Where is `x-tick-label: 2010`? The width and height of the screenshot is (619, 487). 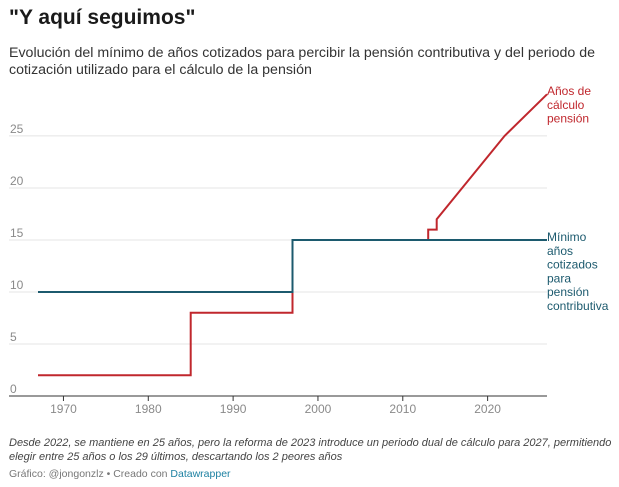
x-tick-label: 2010 is located at coordinates (402, 409).